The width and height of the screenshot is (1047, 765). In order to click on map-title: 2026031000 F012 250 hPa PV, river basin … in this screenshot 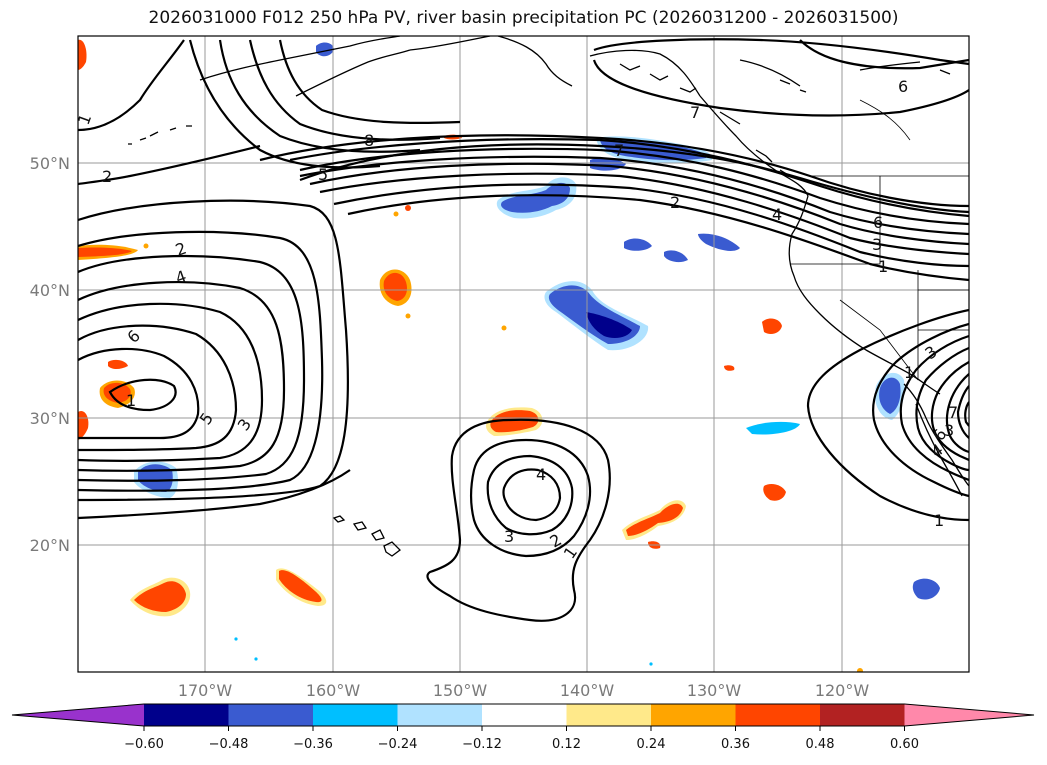, I will do `click(523, 18)`.